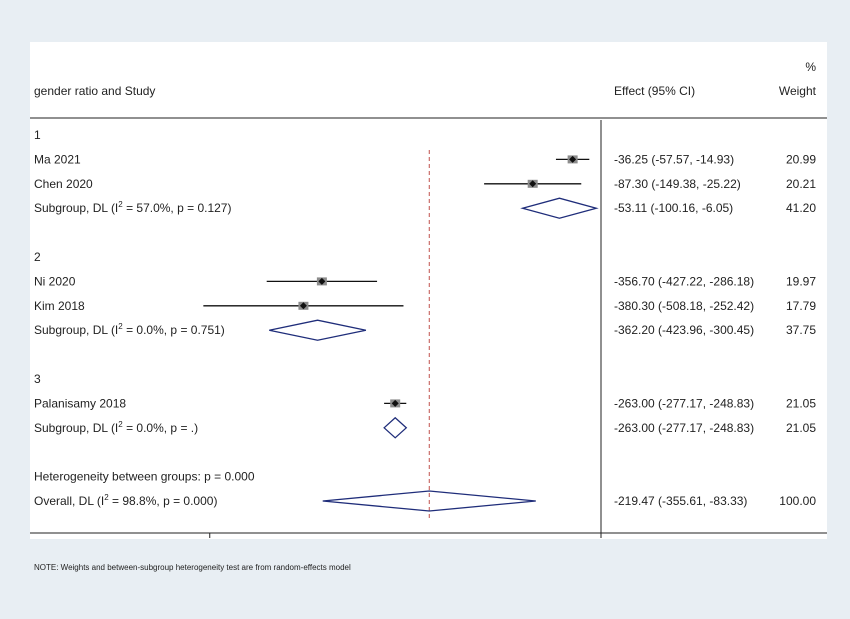  Describe the element at coordinates (429, 501) in the screenshot. I see `overall-diamond` at that location.